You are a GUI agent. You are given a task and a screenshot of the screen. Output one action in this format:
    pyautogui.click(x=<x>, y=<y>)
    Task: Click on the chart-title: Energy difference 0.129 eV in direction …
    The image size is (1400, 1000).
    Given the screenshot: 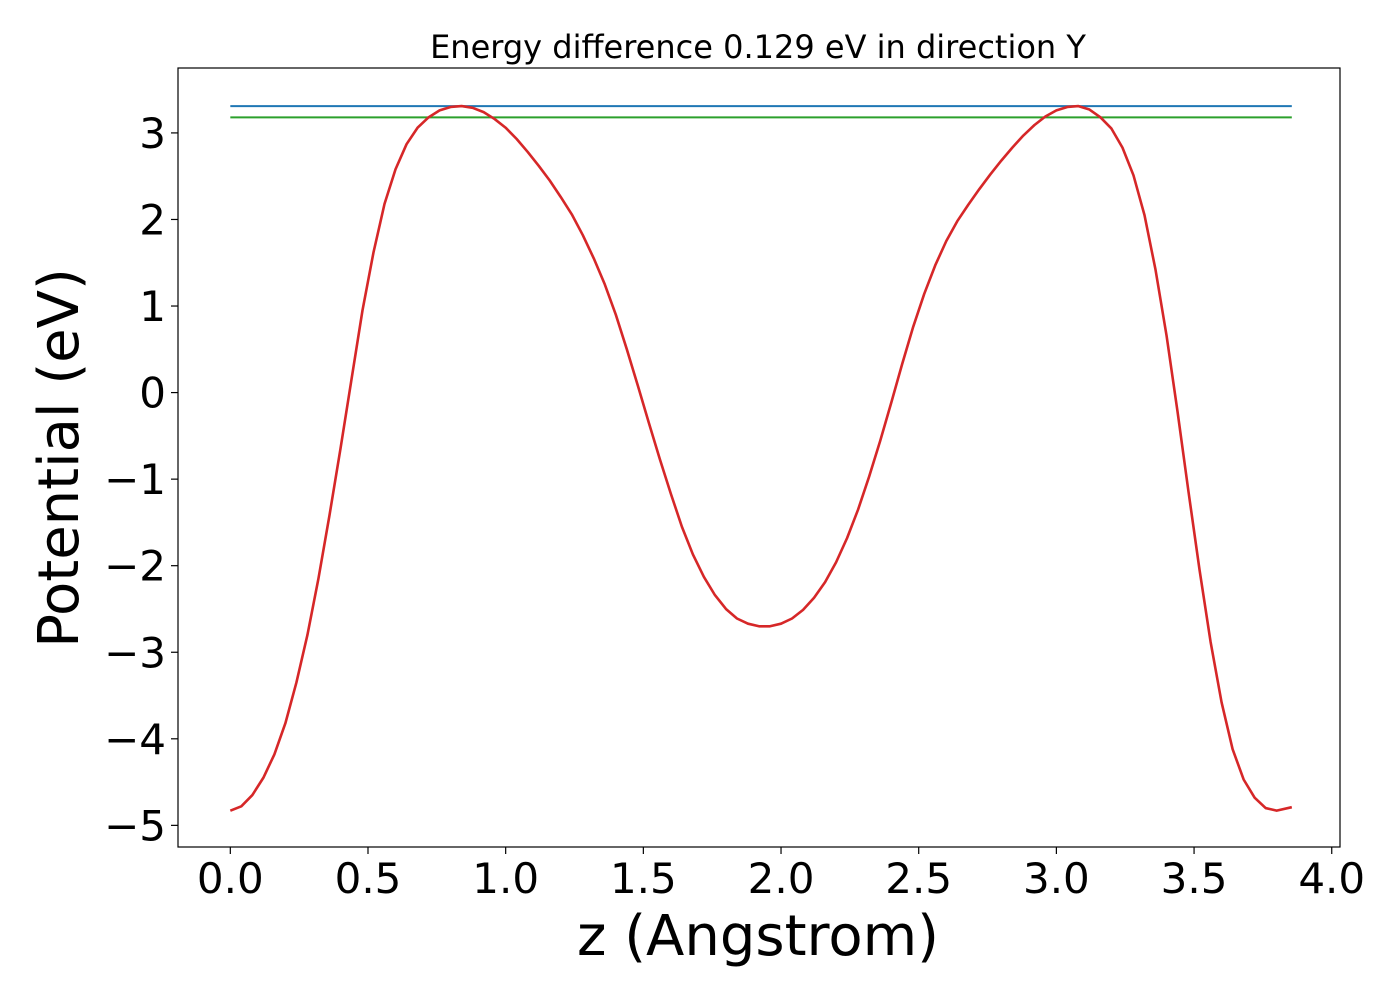 What is the action you would take?
    pyautogui.click(x=758, y=47)
    